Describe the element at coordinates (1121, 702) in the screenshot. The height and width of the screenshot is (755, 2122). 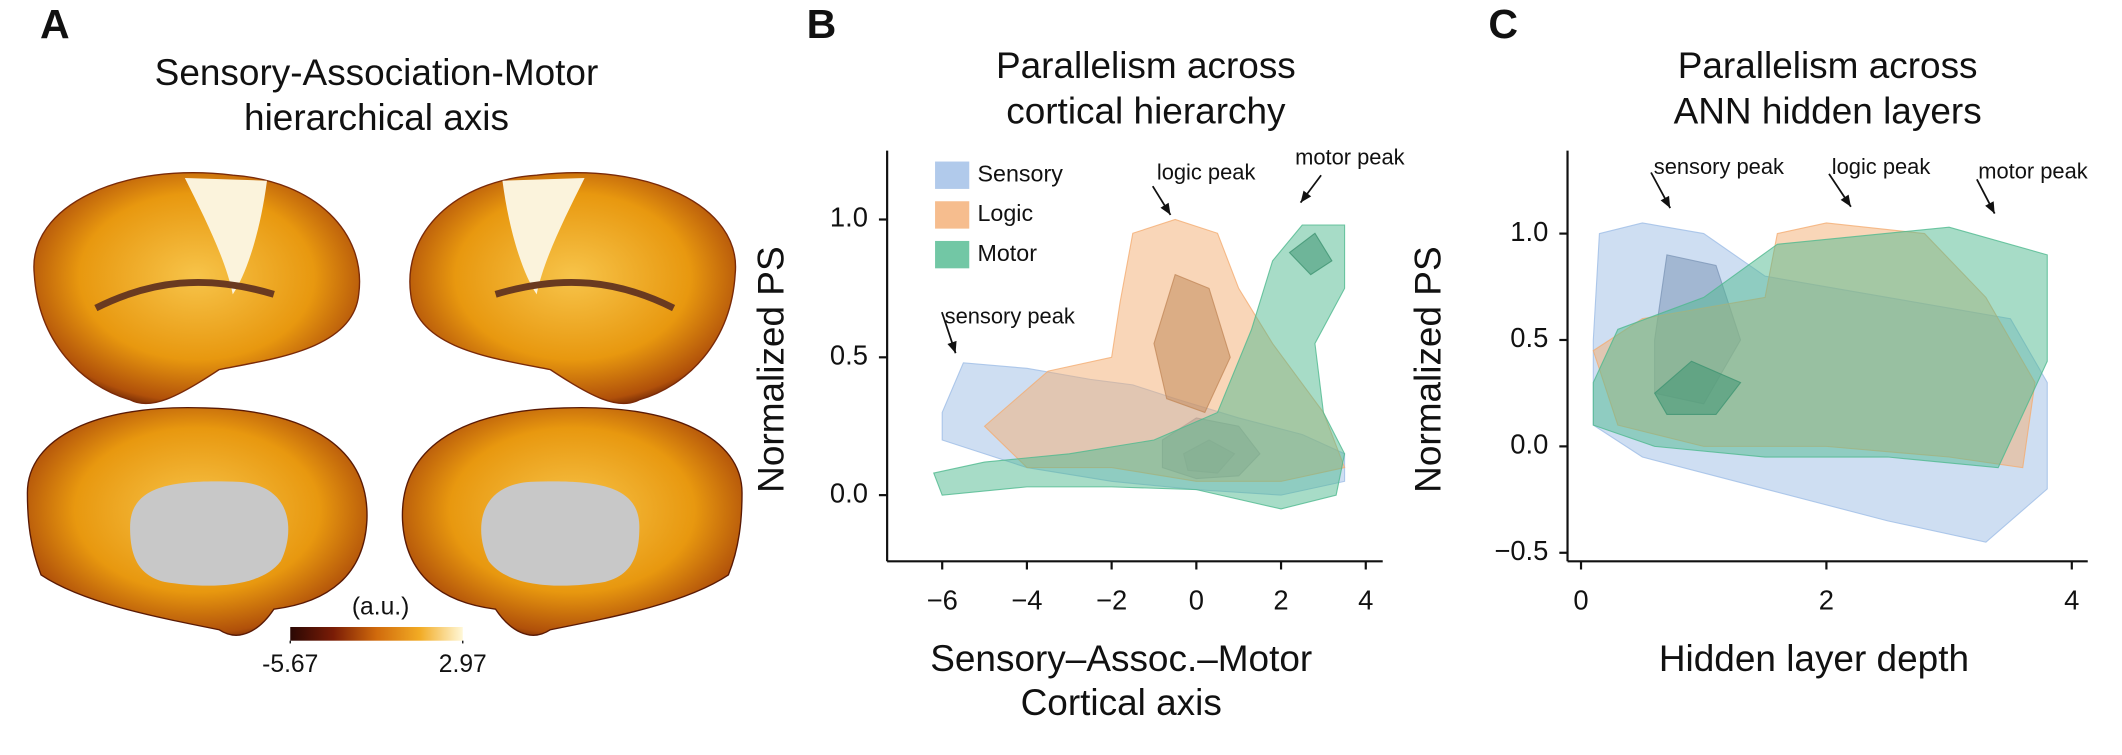
I see `x-axis-label: Cortical axis` at that location.